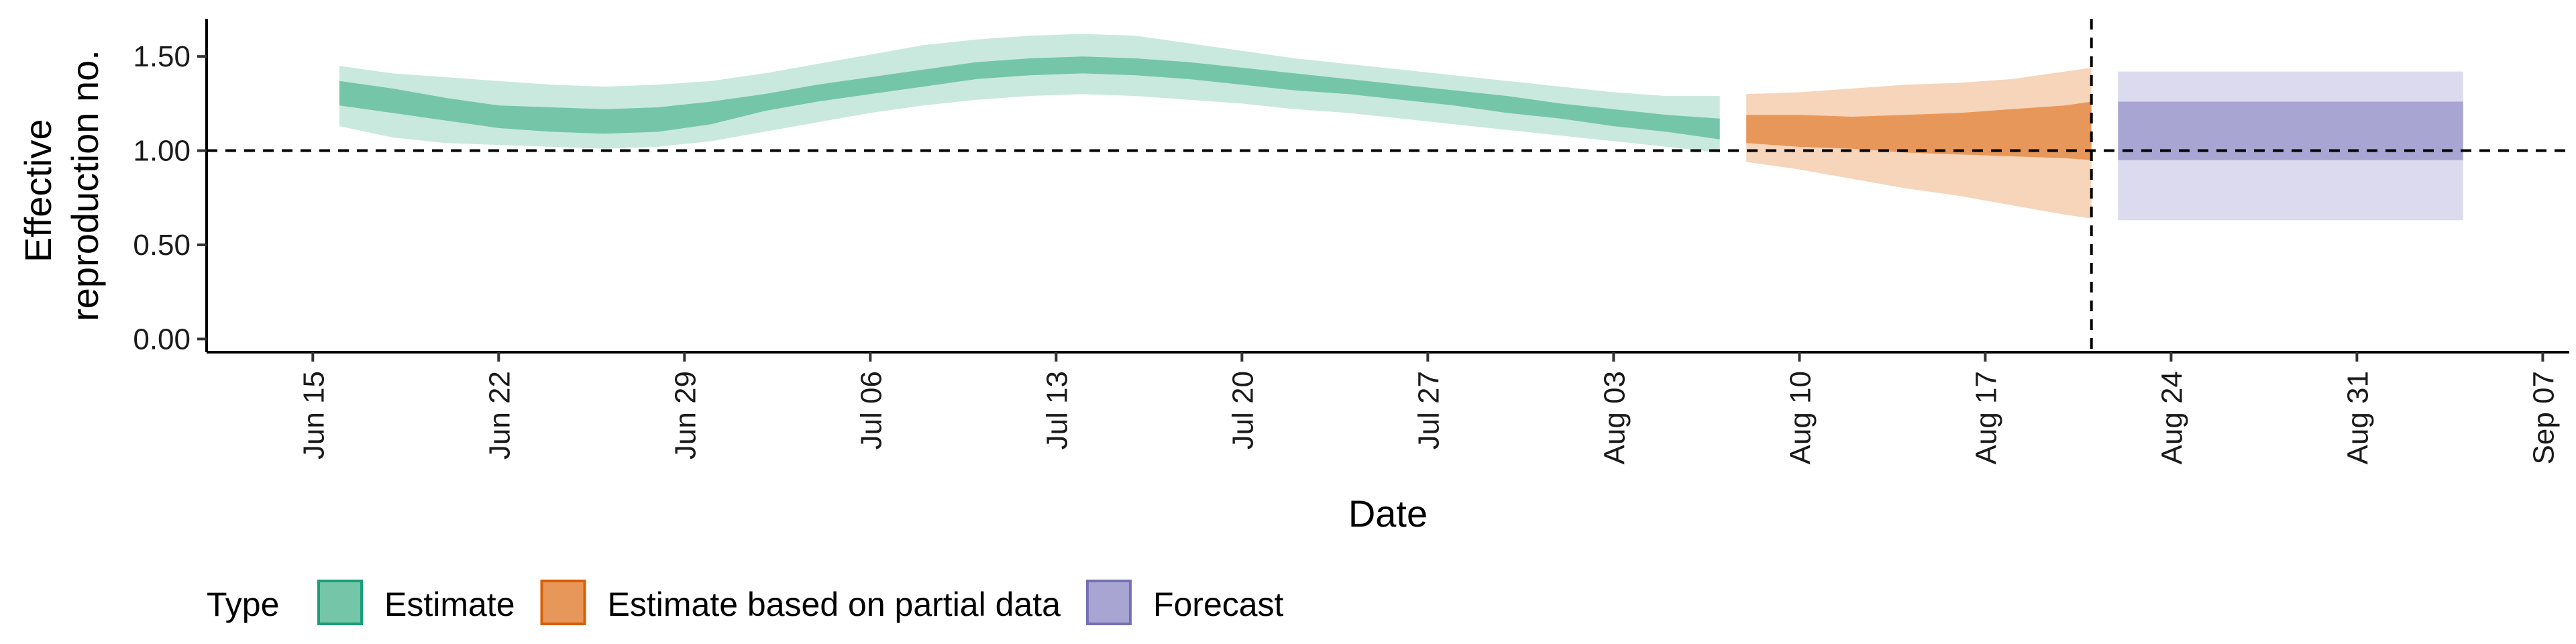 The image size is (2576, 644). I want to click on legend-key-estimate, so click(340, 602).